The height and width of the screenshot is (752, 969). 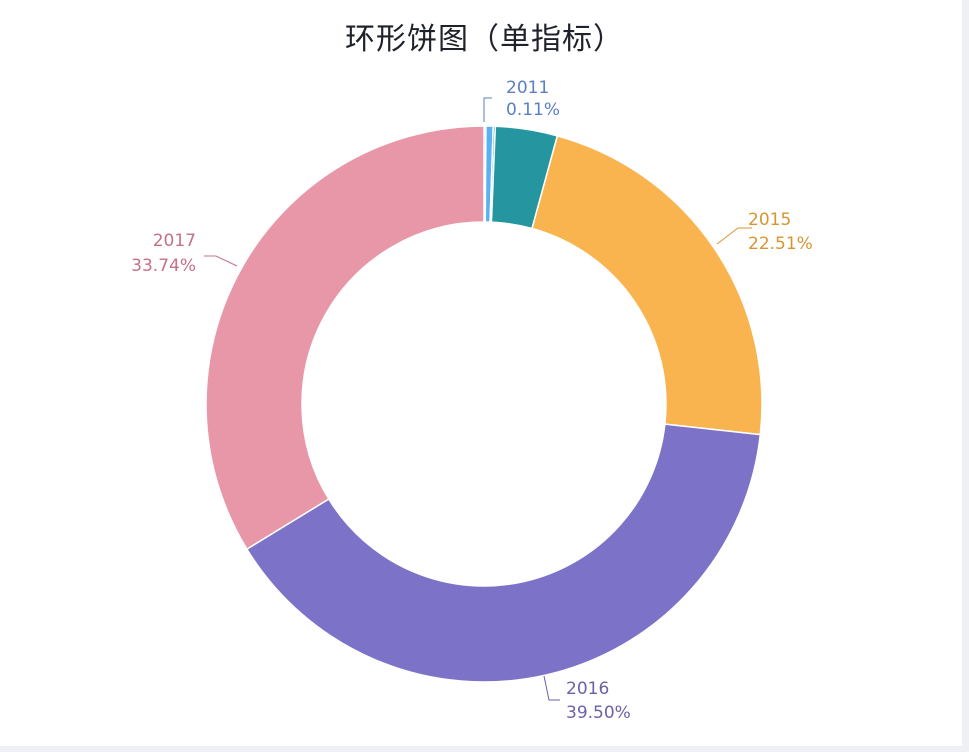 I want to click on label-percent-2015: 22.51%, so click(x=780, y=244).